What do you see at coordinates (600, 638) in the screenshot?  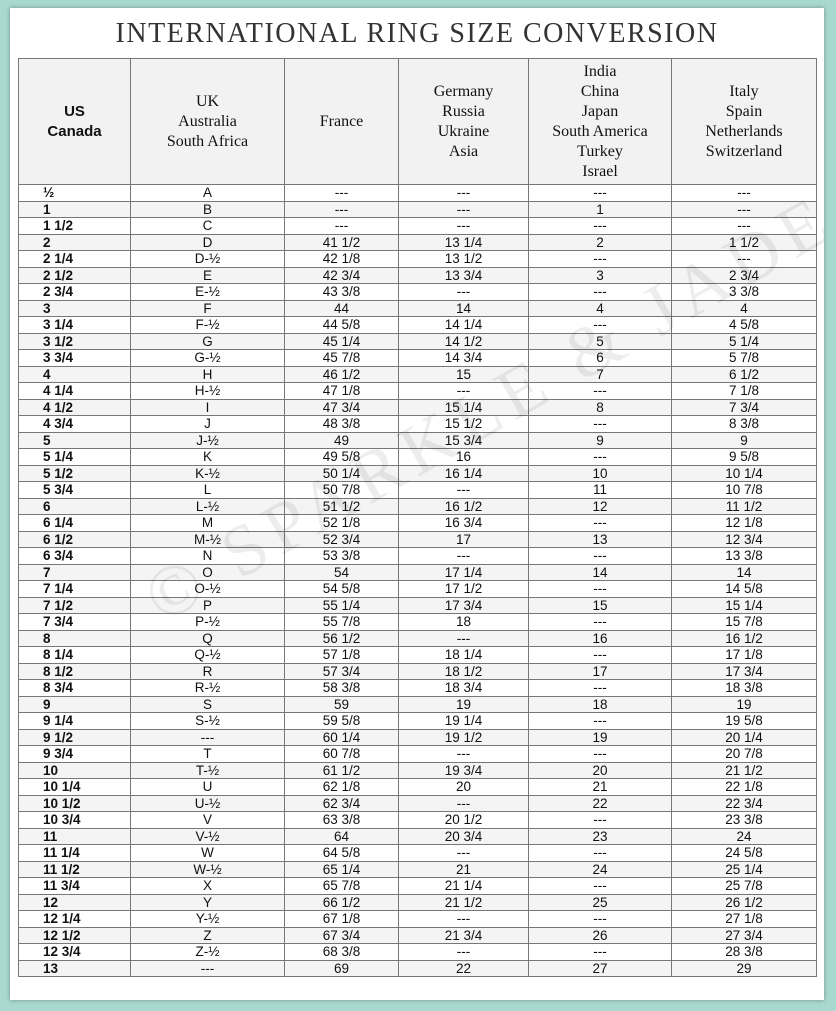 I see `table-cell: 16` at bounding box center [600, 638].